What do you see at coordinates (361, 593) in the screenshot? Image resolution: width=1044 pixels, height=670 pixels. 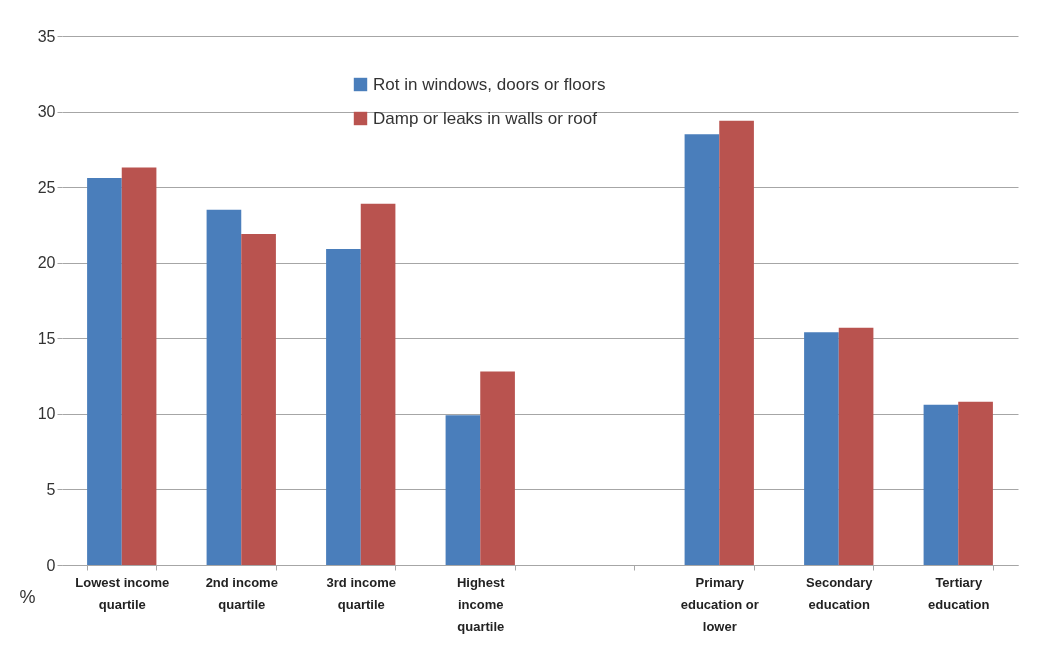 I see `x-tick-label: 3rd income quartile` at bounding box center [361, 593].